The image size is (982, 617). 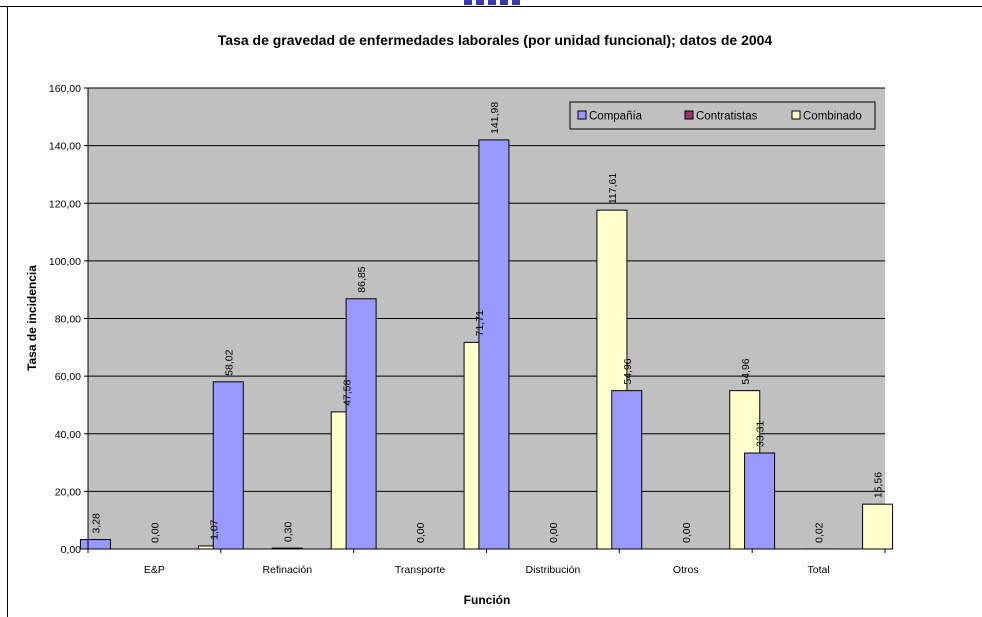 I want to click on x-tick-label: Transporte, so click(x=420, y=570).